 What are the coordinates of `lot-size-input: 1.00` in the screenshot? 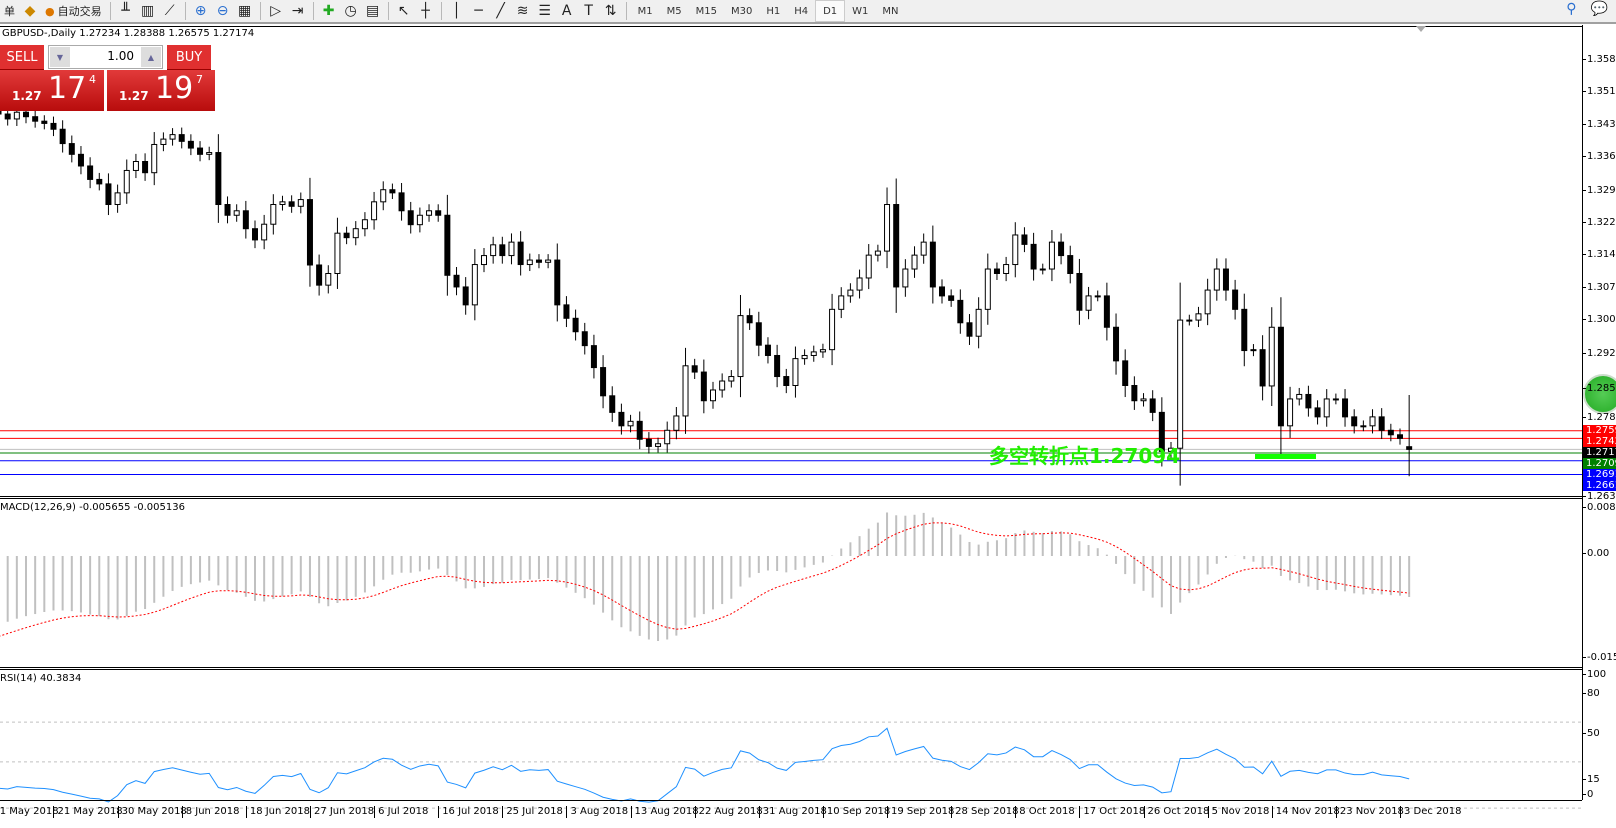 It's located at (120, 56).